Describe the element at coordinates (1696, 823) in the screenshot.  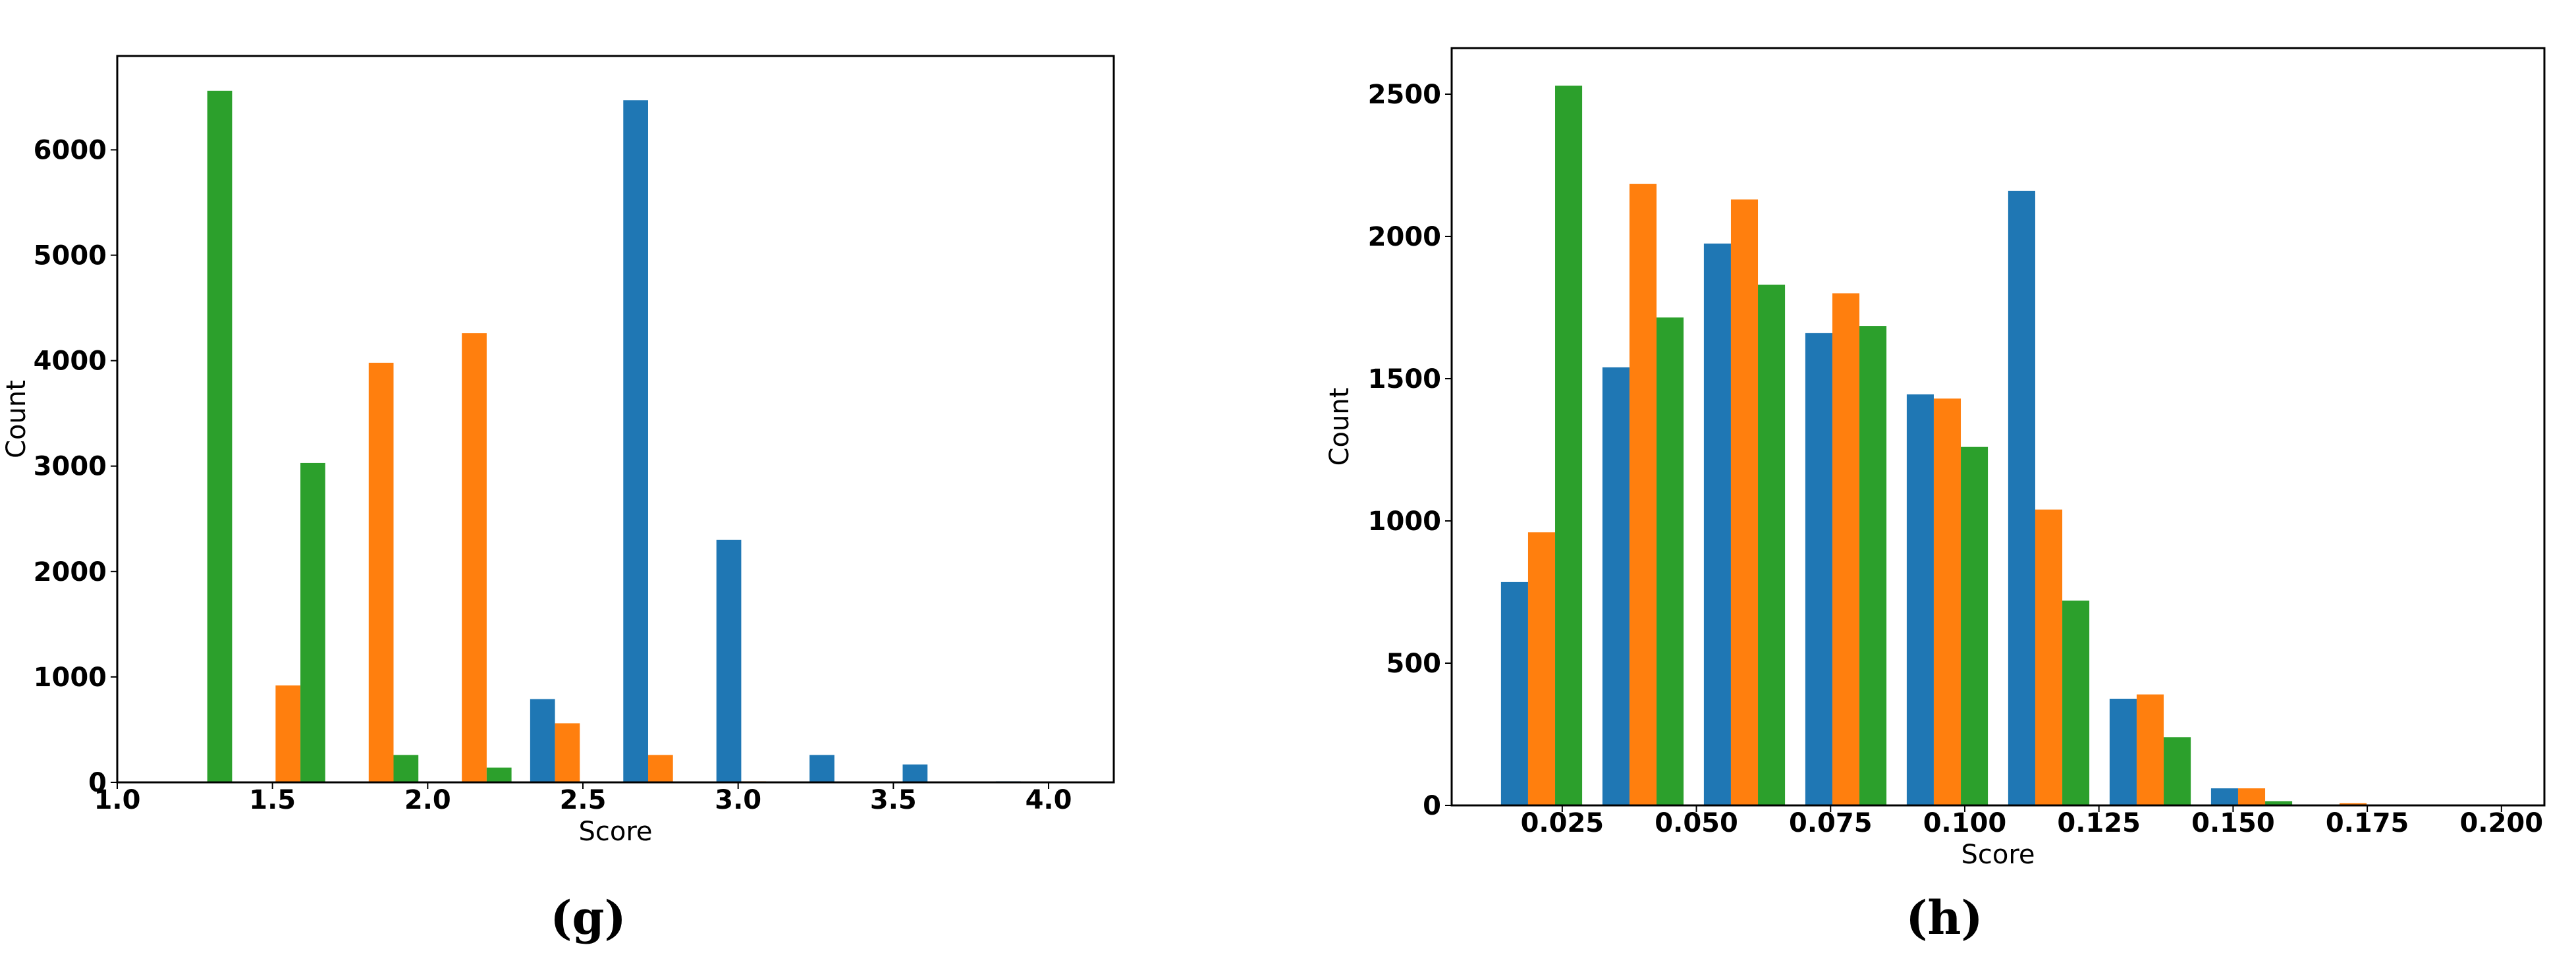
I see `x-tick-label: 0.050` at that location.